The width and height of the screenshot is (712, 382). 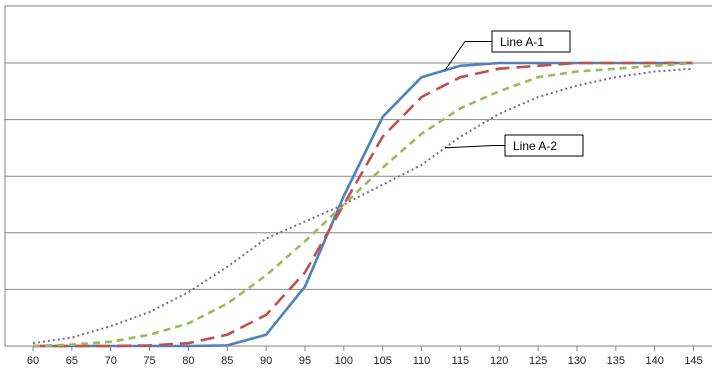 I want to click on x-tick-label: 85, so click(x=227, y=361).